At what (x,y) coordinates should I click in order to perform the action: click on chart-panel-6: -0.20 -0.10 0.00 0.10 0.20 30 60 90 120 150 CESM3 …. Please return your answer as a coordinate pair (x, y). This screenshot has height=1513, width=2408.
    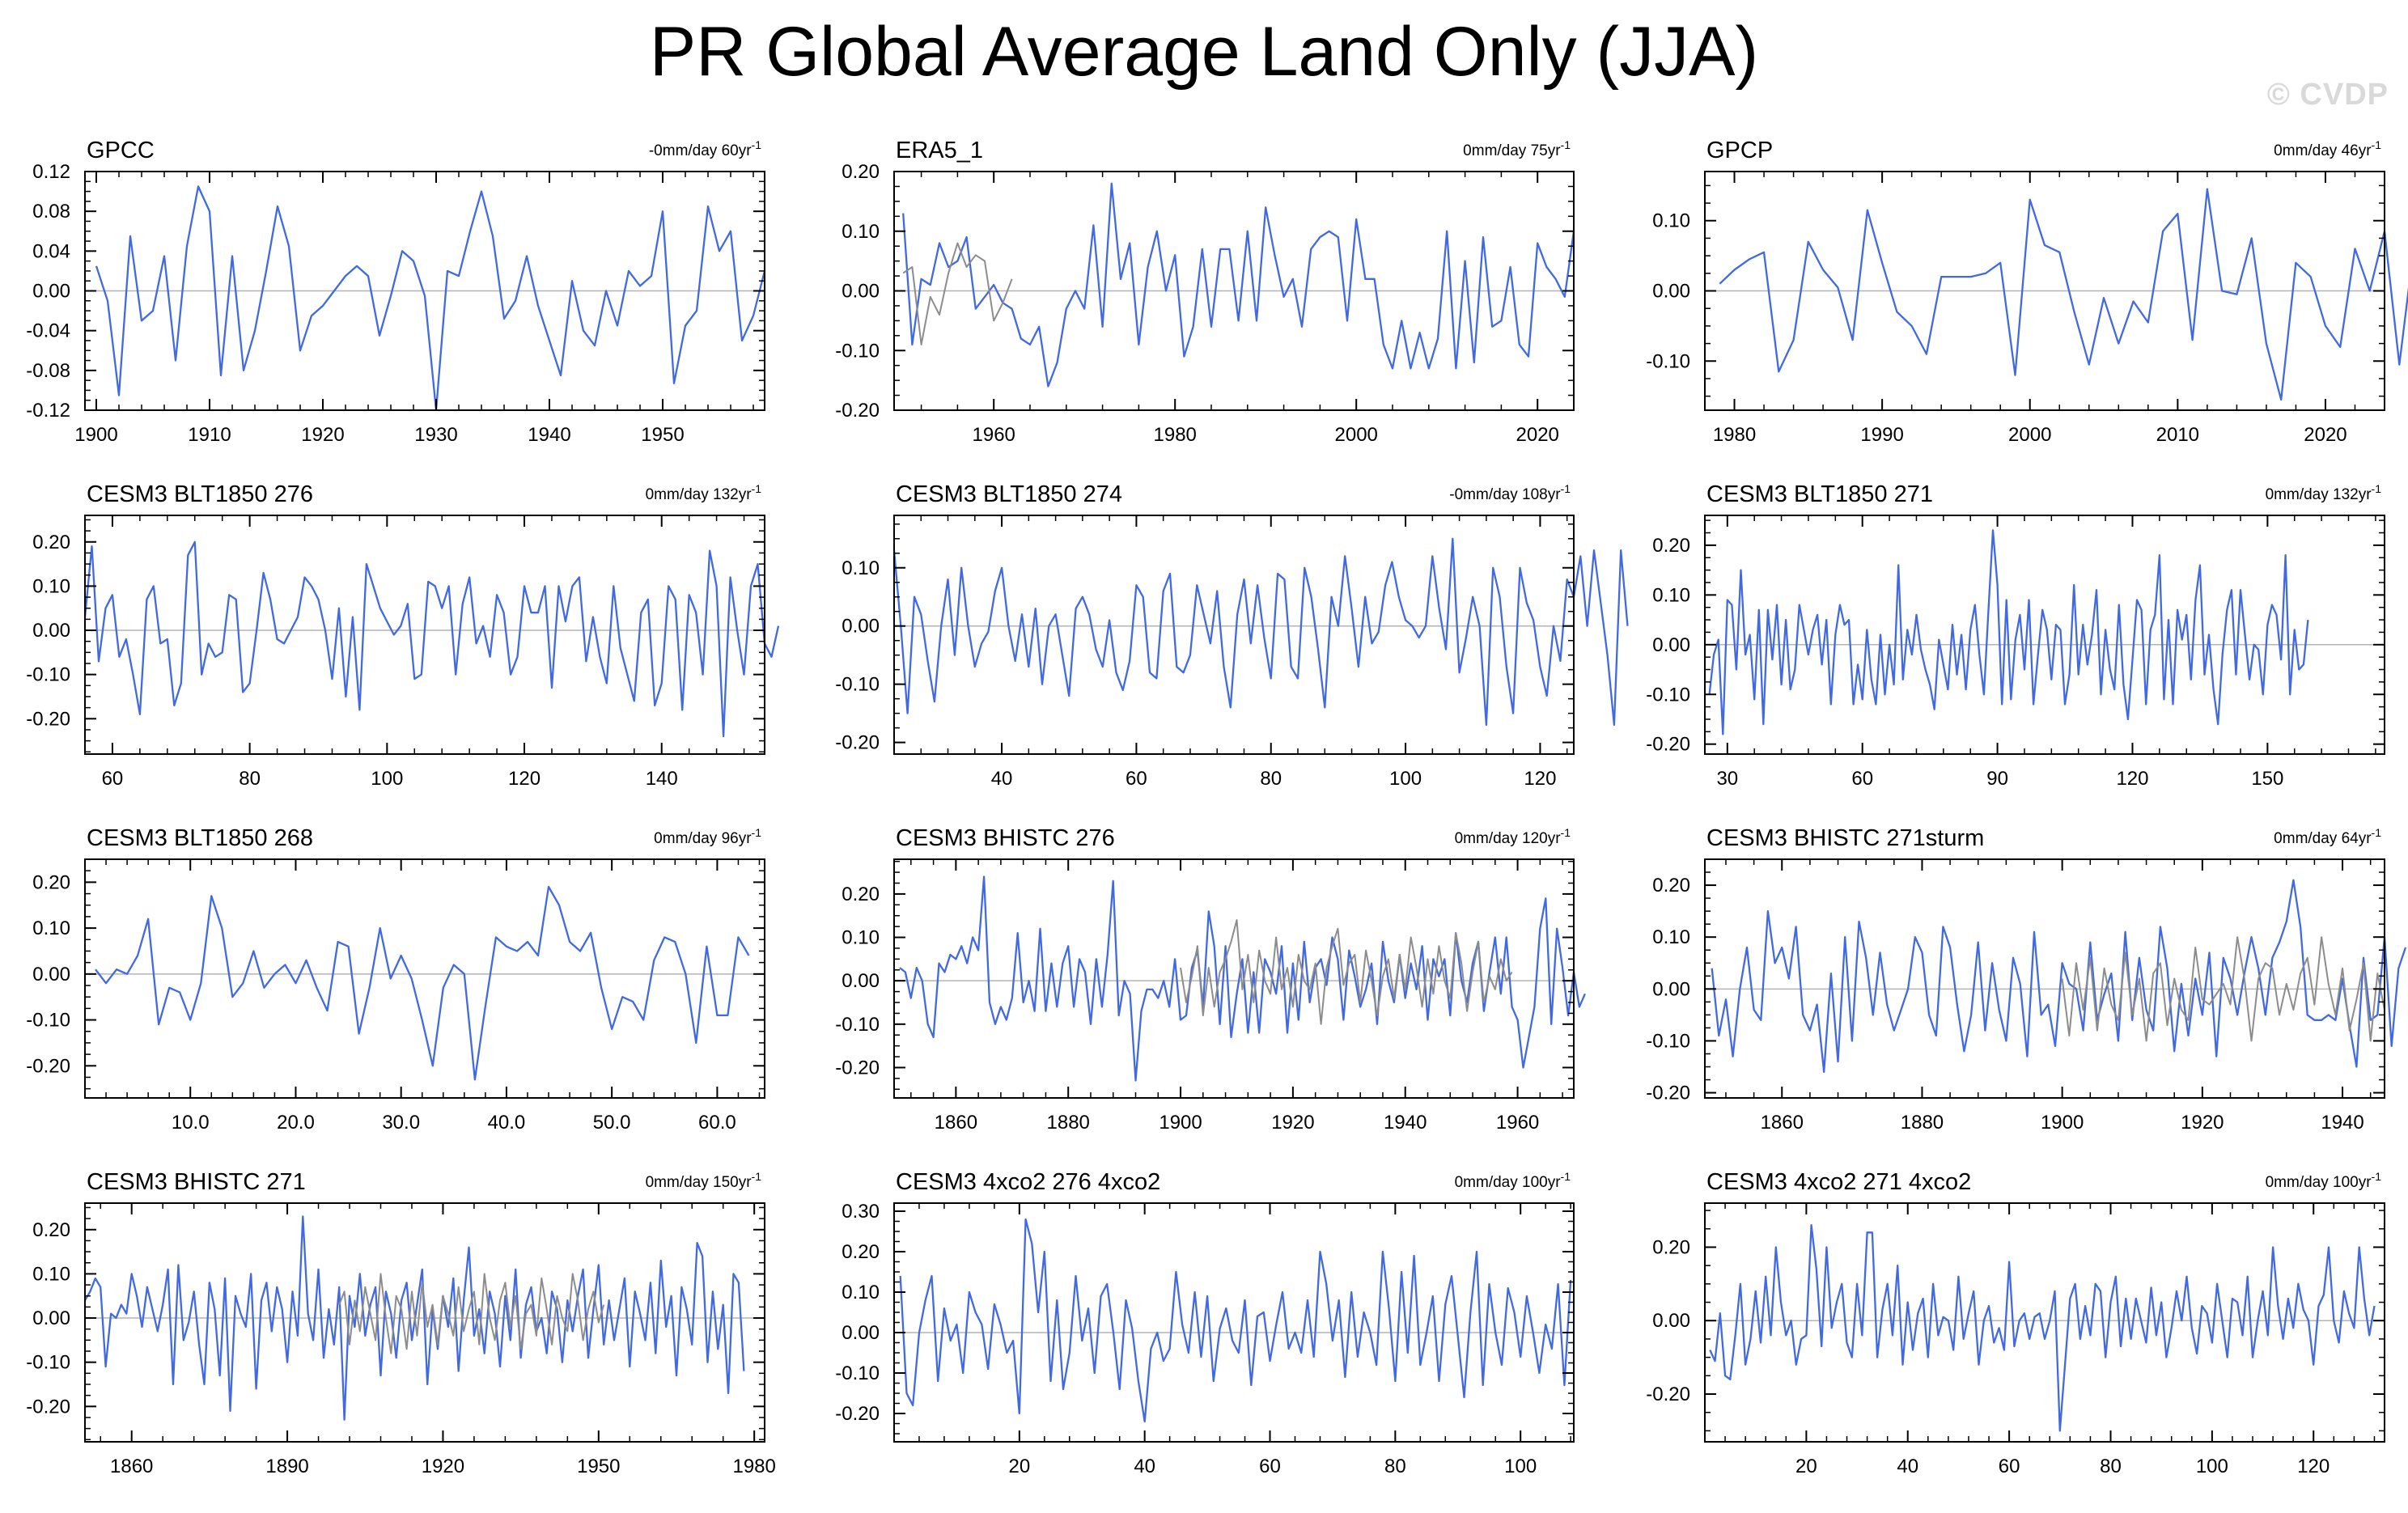
    Looking at the image, I should click on (2015, 635).